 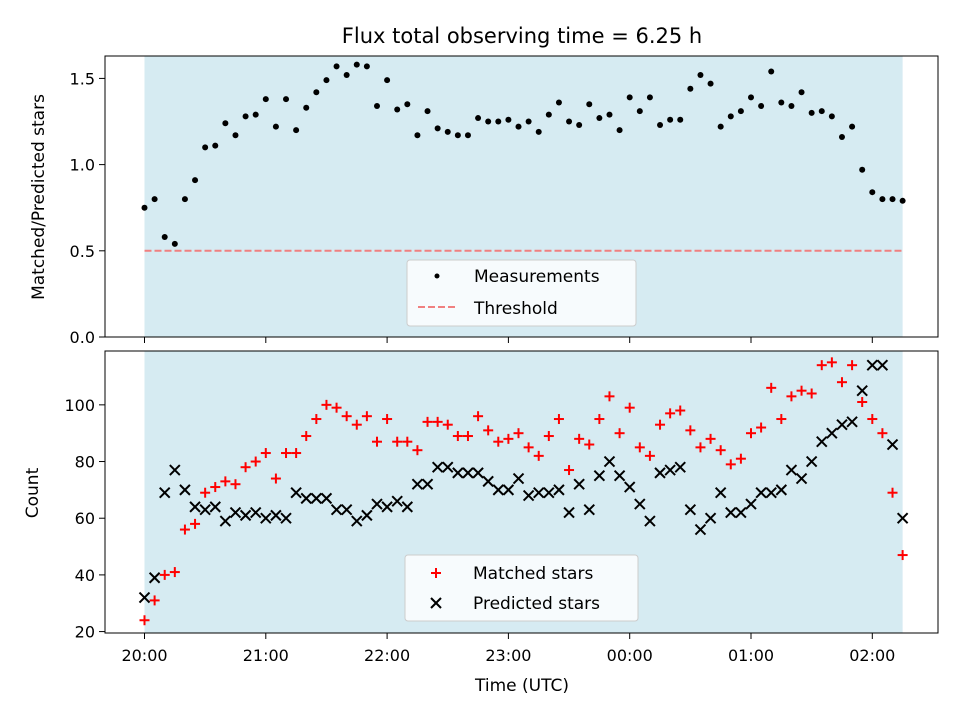 I want to click on top-y-ticks: 0.0 0.5 1.0 1.5, so click(x=87, y=208).